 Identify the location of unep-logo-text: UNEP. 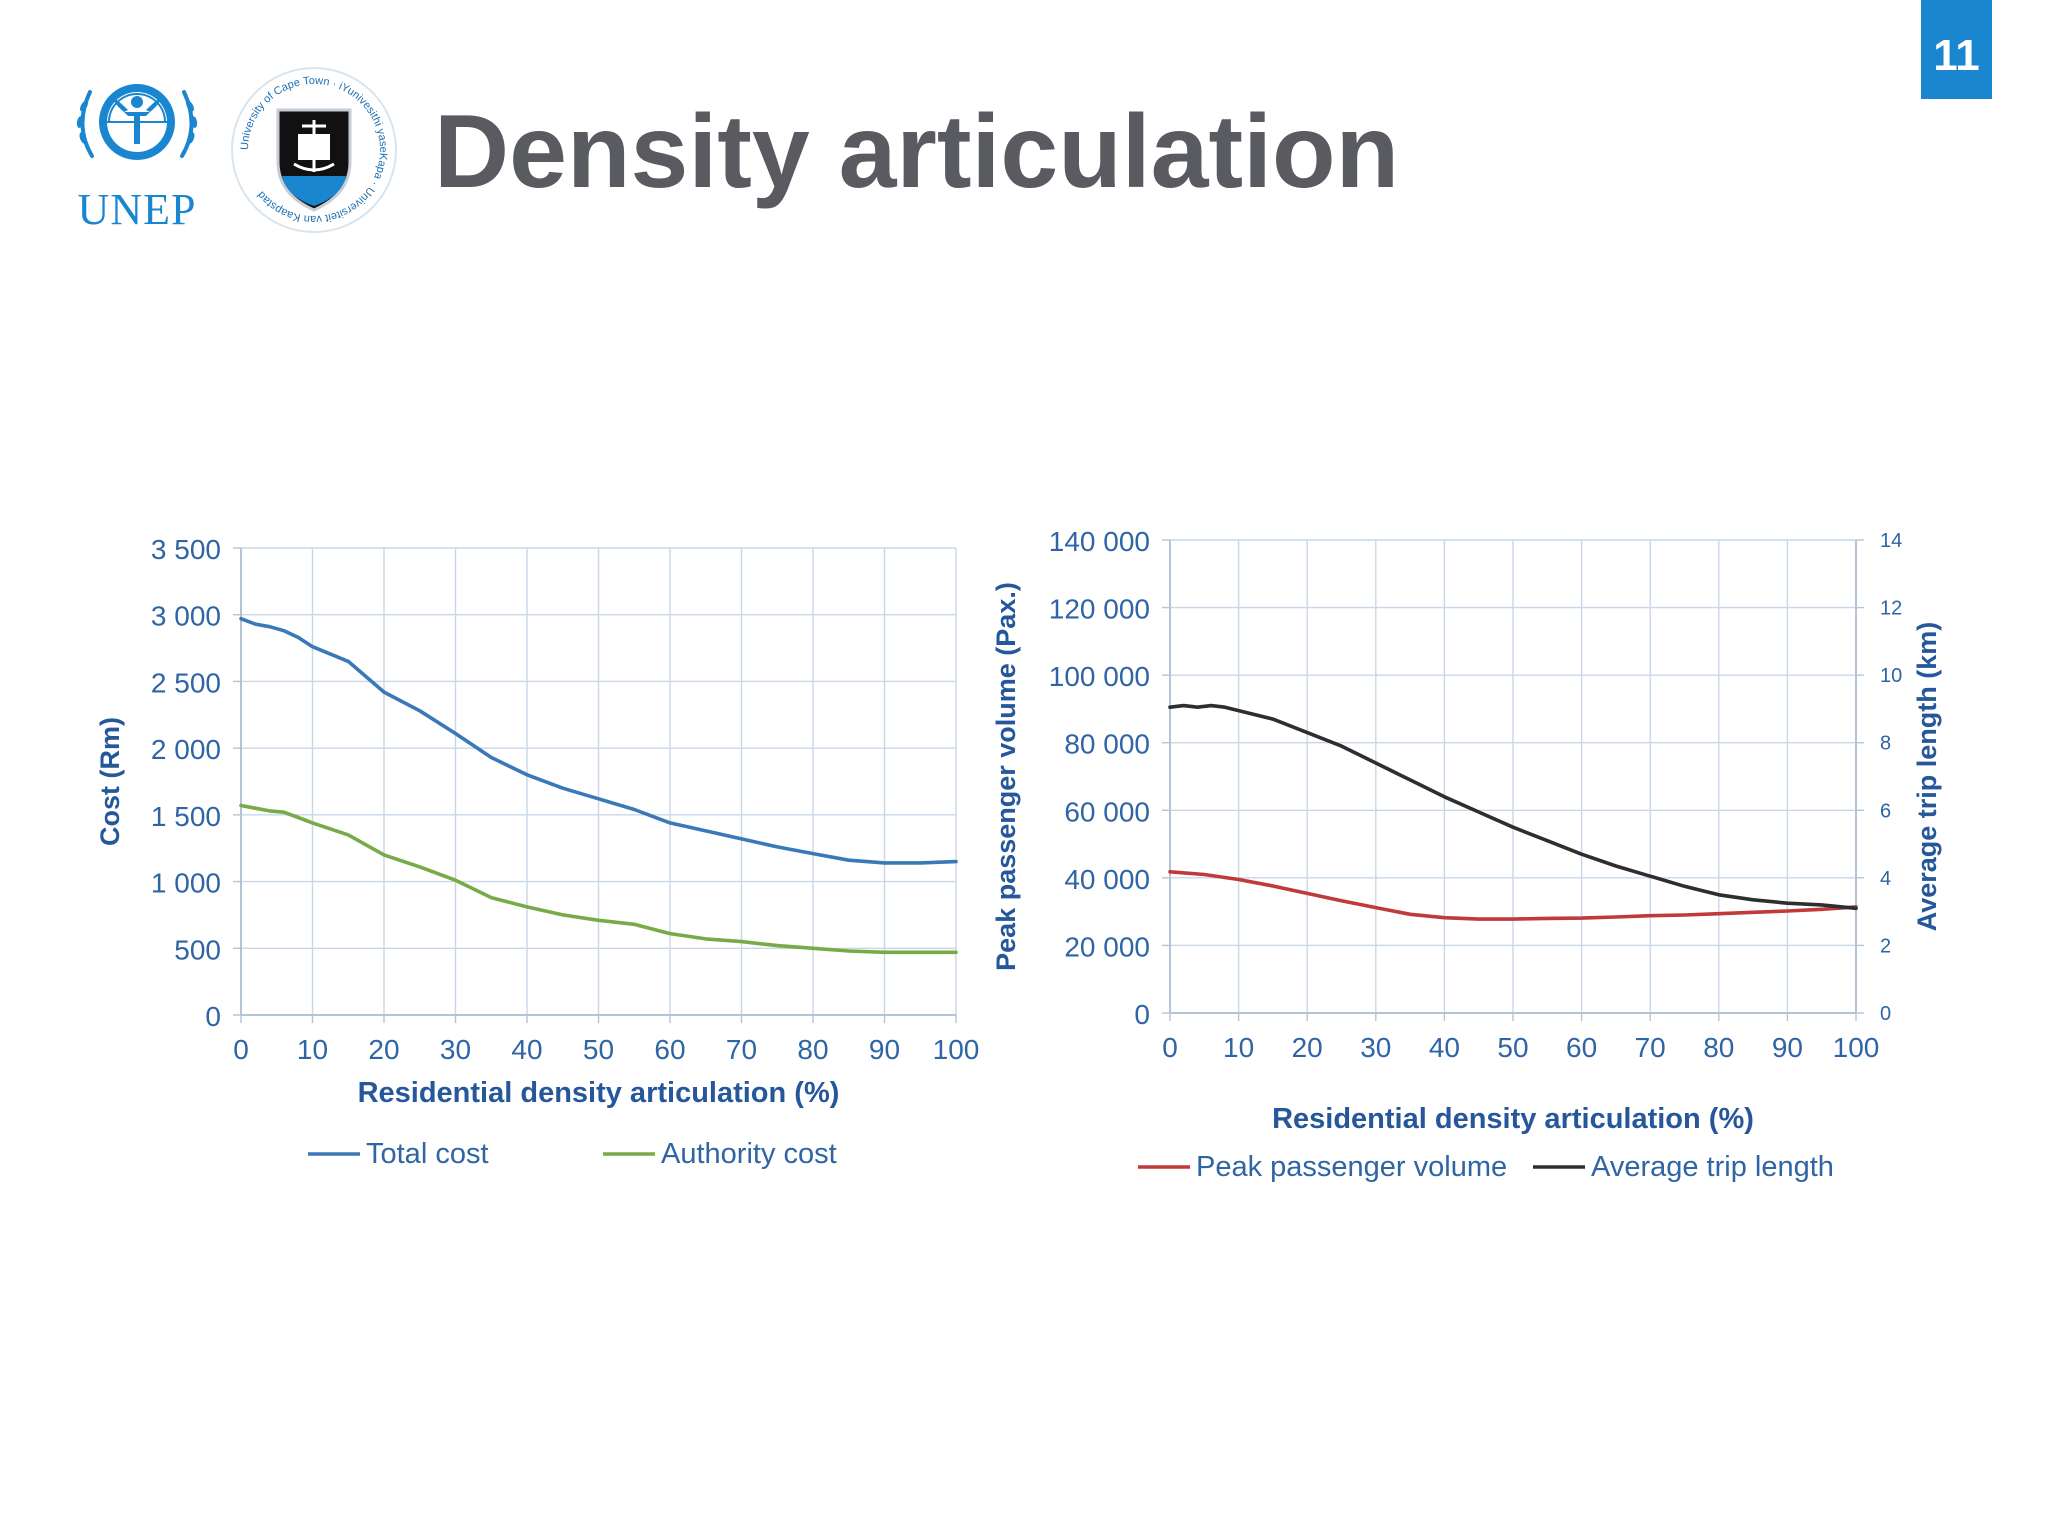
(137, 209).